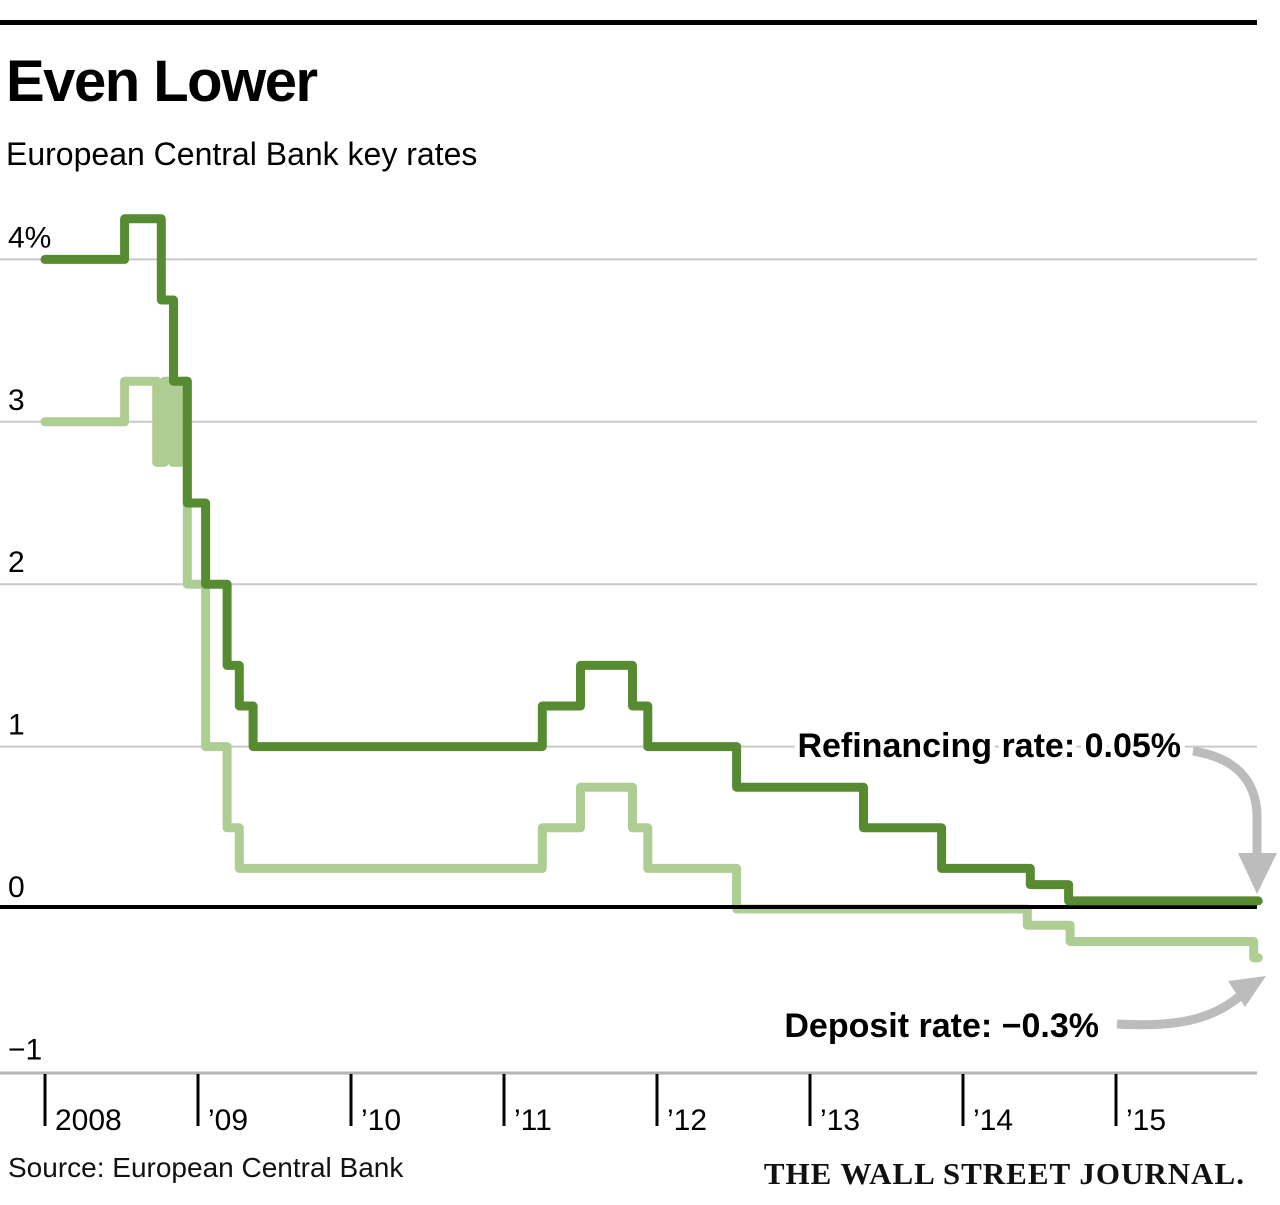 The width and height of the screenshot is (1280, 1205). Describe the element at coordinates (533, 1120) in the screenshot. I see `x-tick-label: ’11` at that location.